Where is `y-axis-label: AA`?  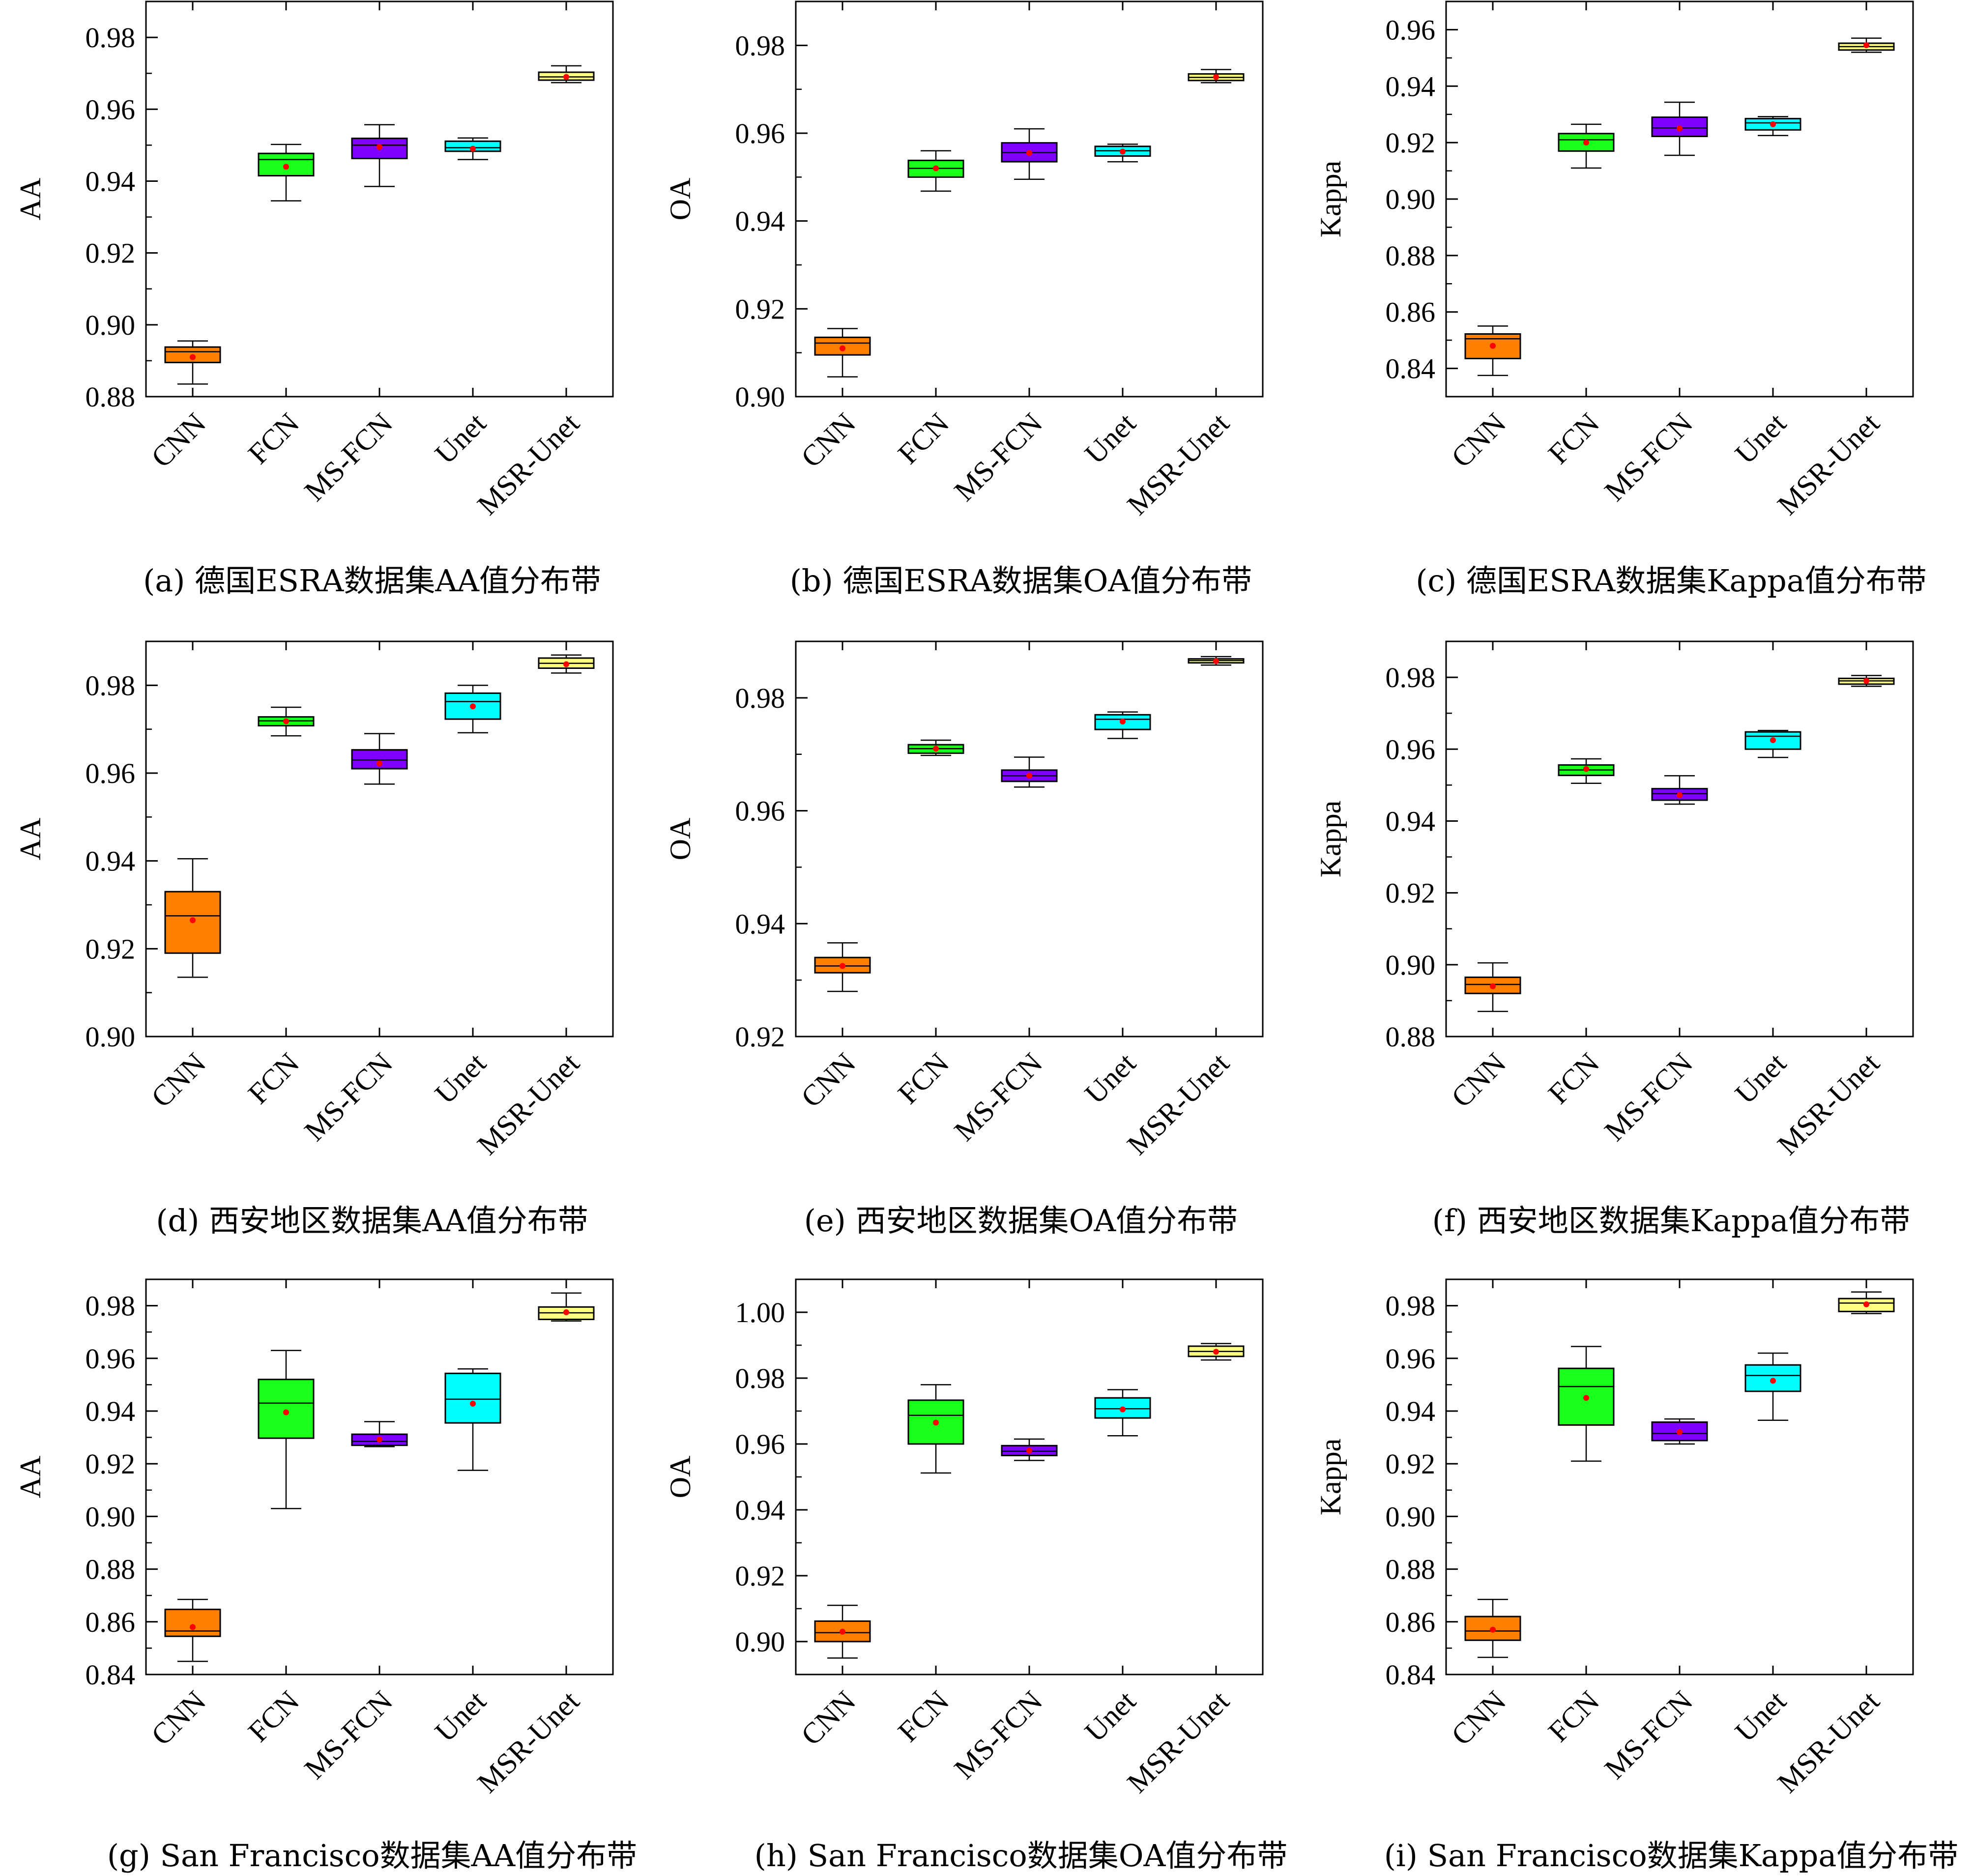
y-axis-label: AA is located at coordinates (31, 199).